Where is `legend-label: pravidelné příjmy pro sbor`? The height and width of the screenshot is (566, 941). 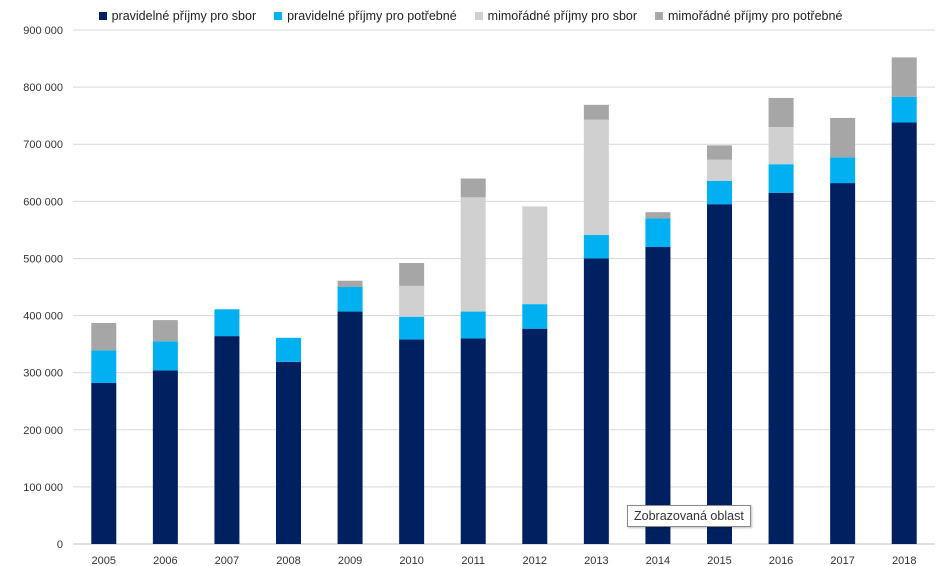 legend-label: pravidelné příjmy pro sbor is located at coordinates (184, 16).